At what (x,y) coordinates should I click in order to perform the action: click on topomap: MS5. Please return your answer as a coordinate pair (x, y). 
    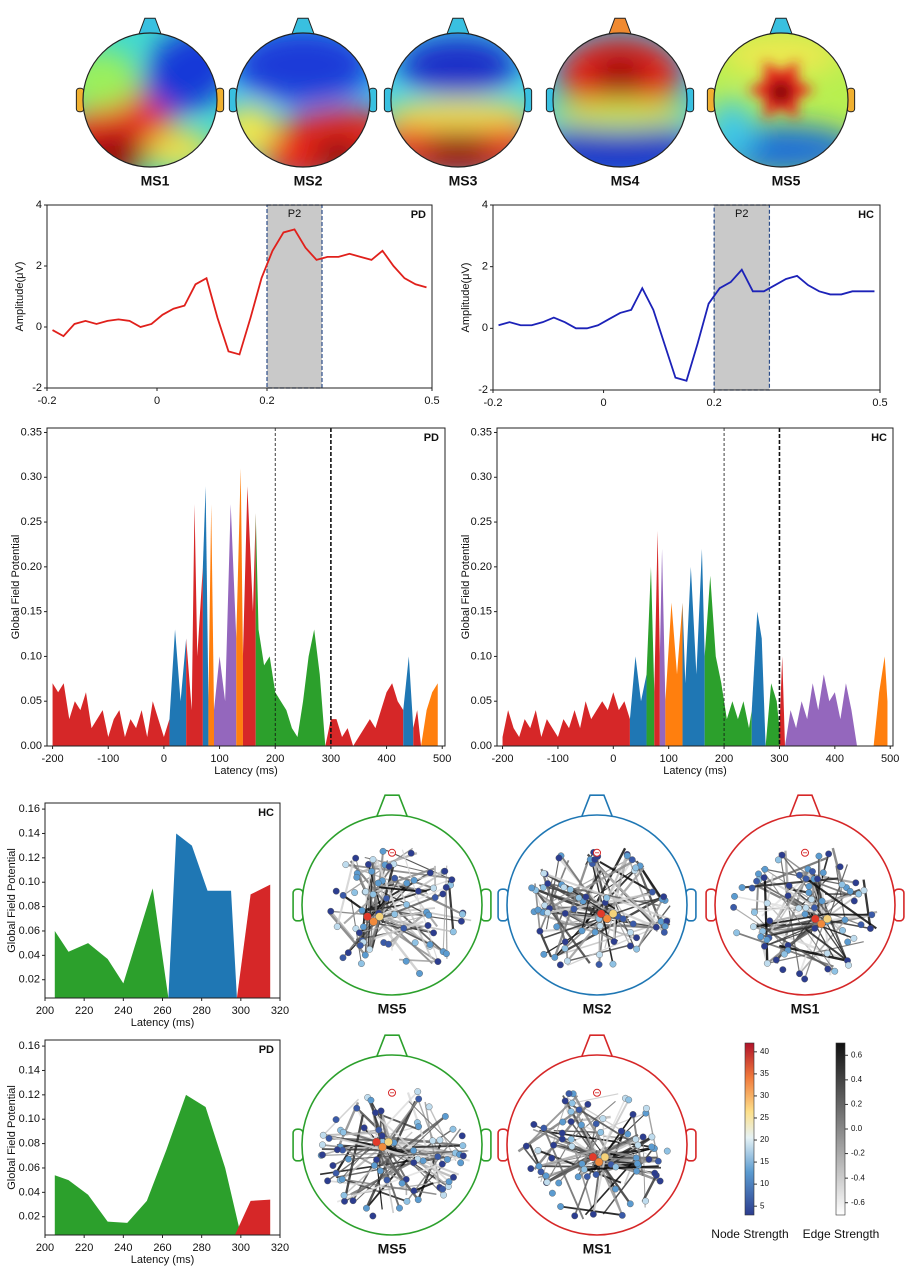
    Looking at the image, I should click on (781, 103).